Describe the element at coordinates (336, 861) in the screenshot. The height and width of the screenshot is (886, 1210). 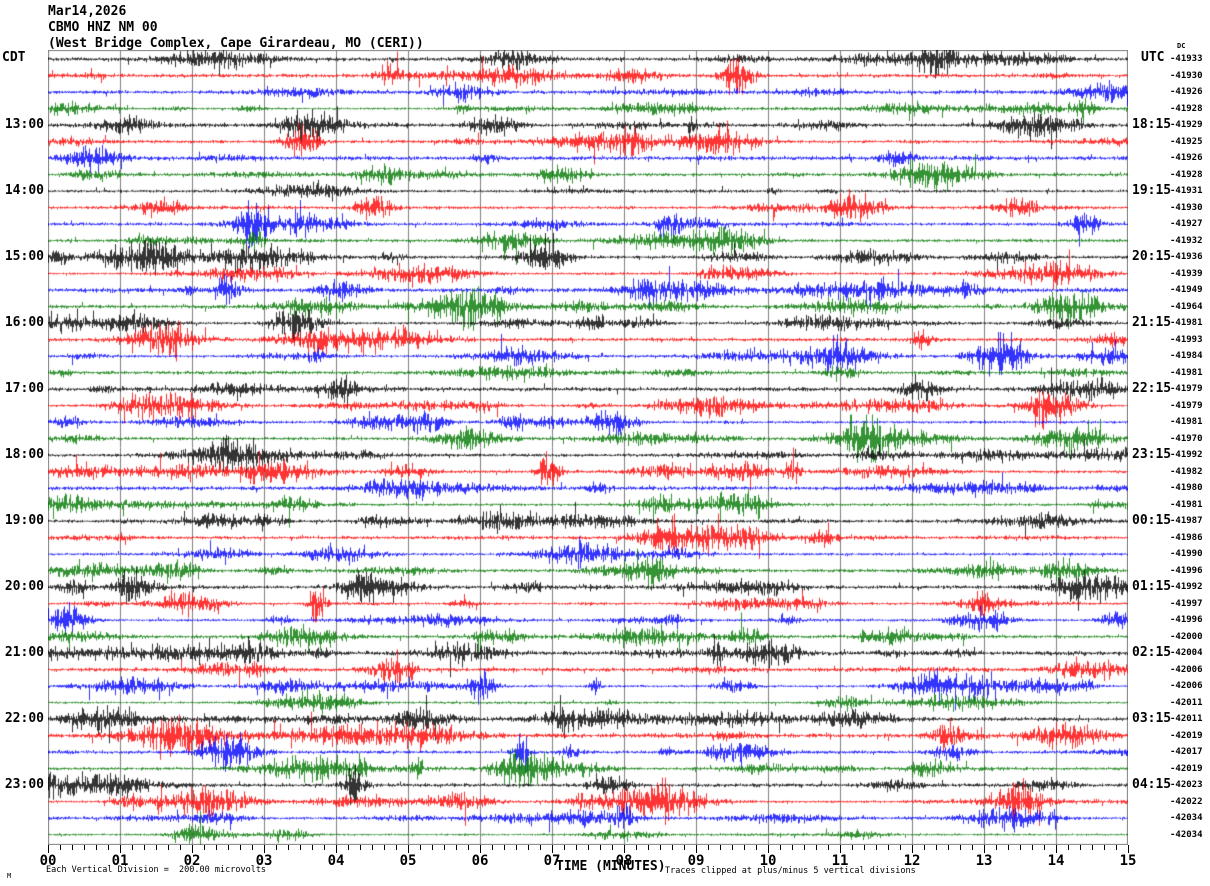
I see `x-tick-label: 04` at that location.